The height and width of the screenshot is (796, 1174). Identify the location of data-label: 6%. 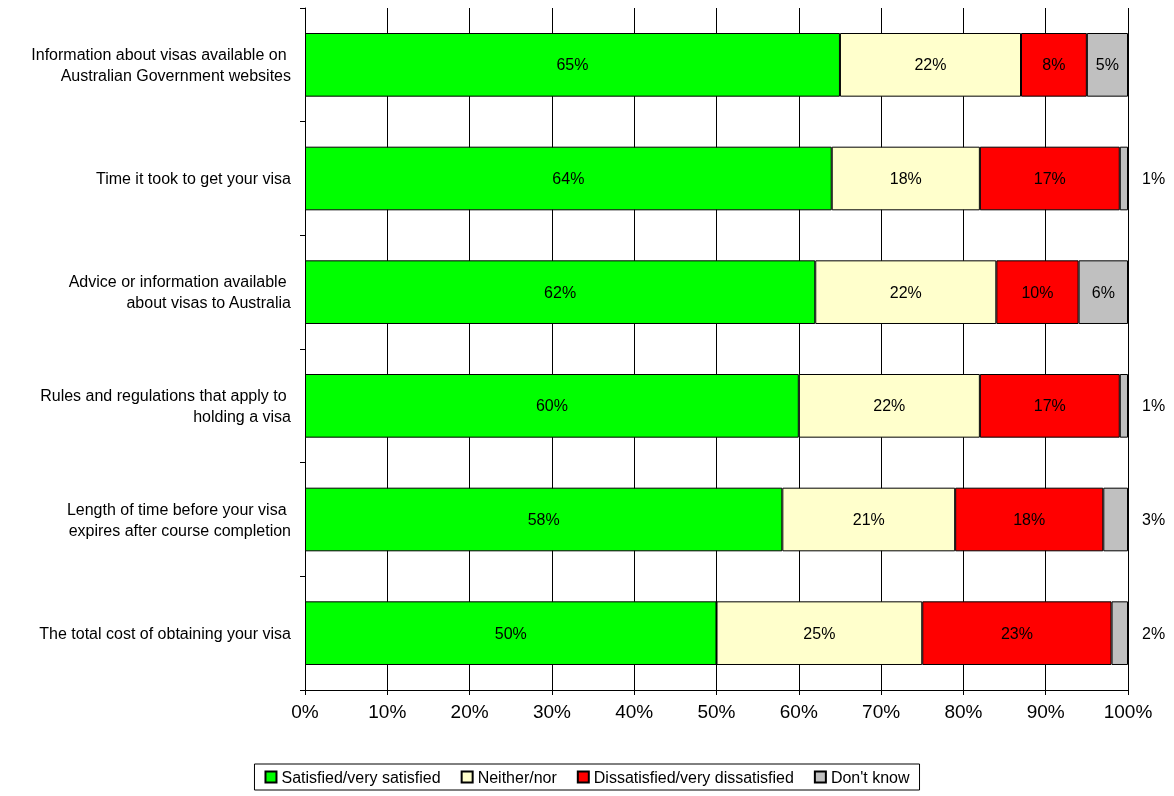
(1103, 292).